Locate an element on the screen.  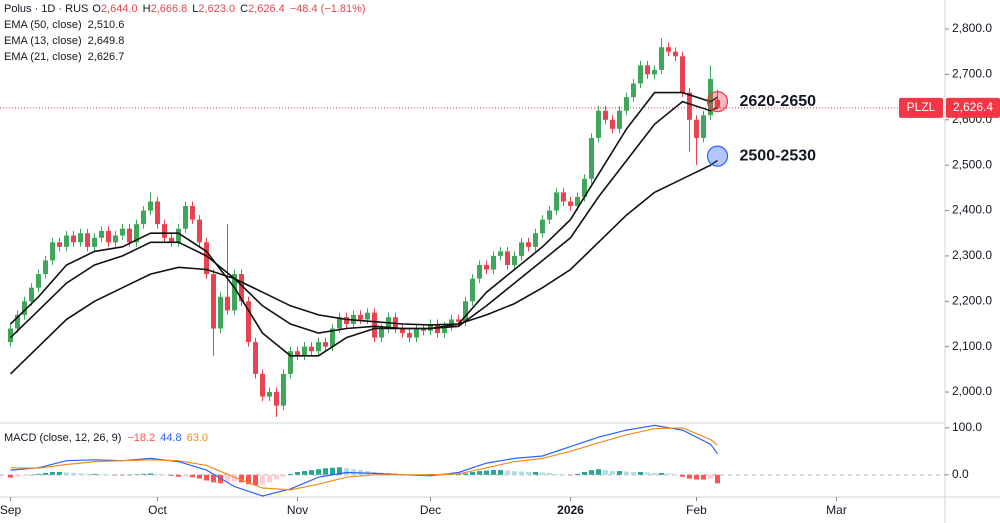
ohlc-value: 2,666.8 is located at coordinates (169, 9).